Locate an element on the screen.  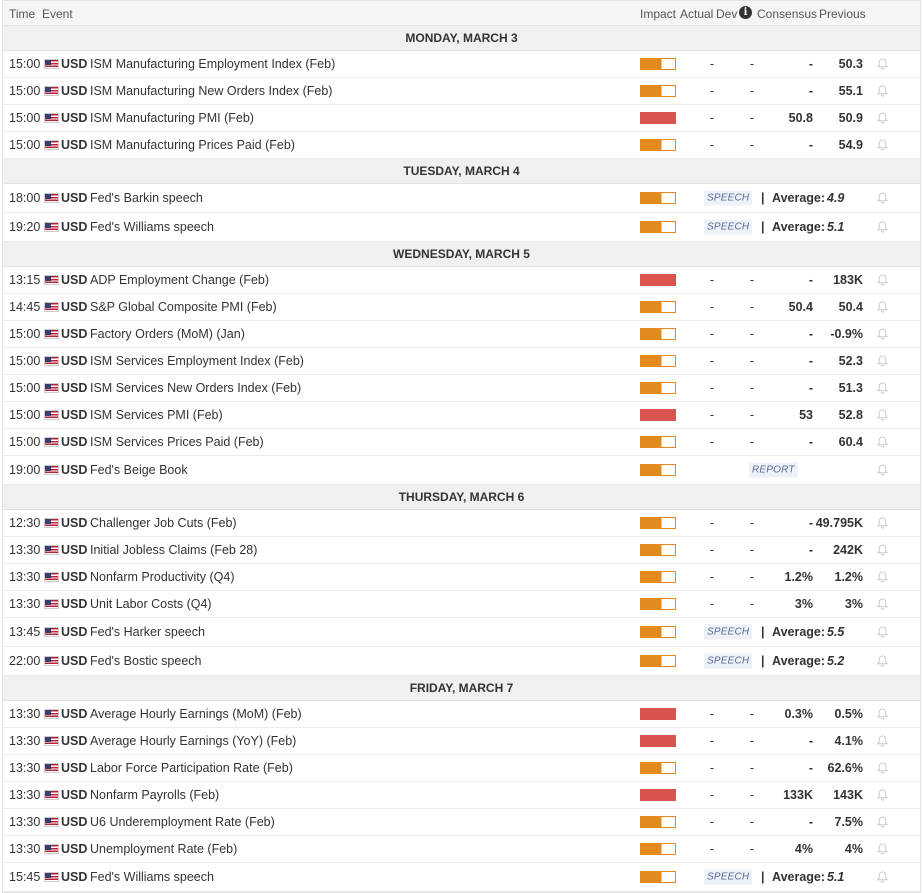
event-name: U6 Underemployment Rate (Feb) is located at coordinates (182, 822).